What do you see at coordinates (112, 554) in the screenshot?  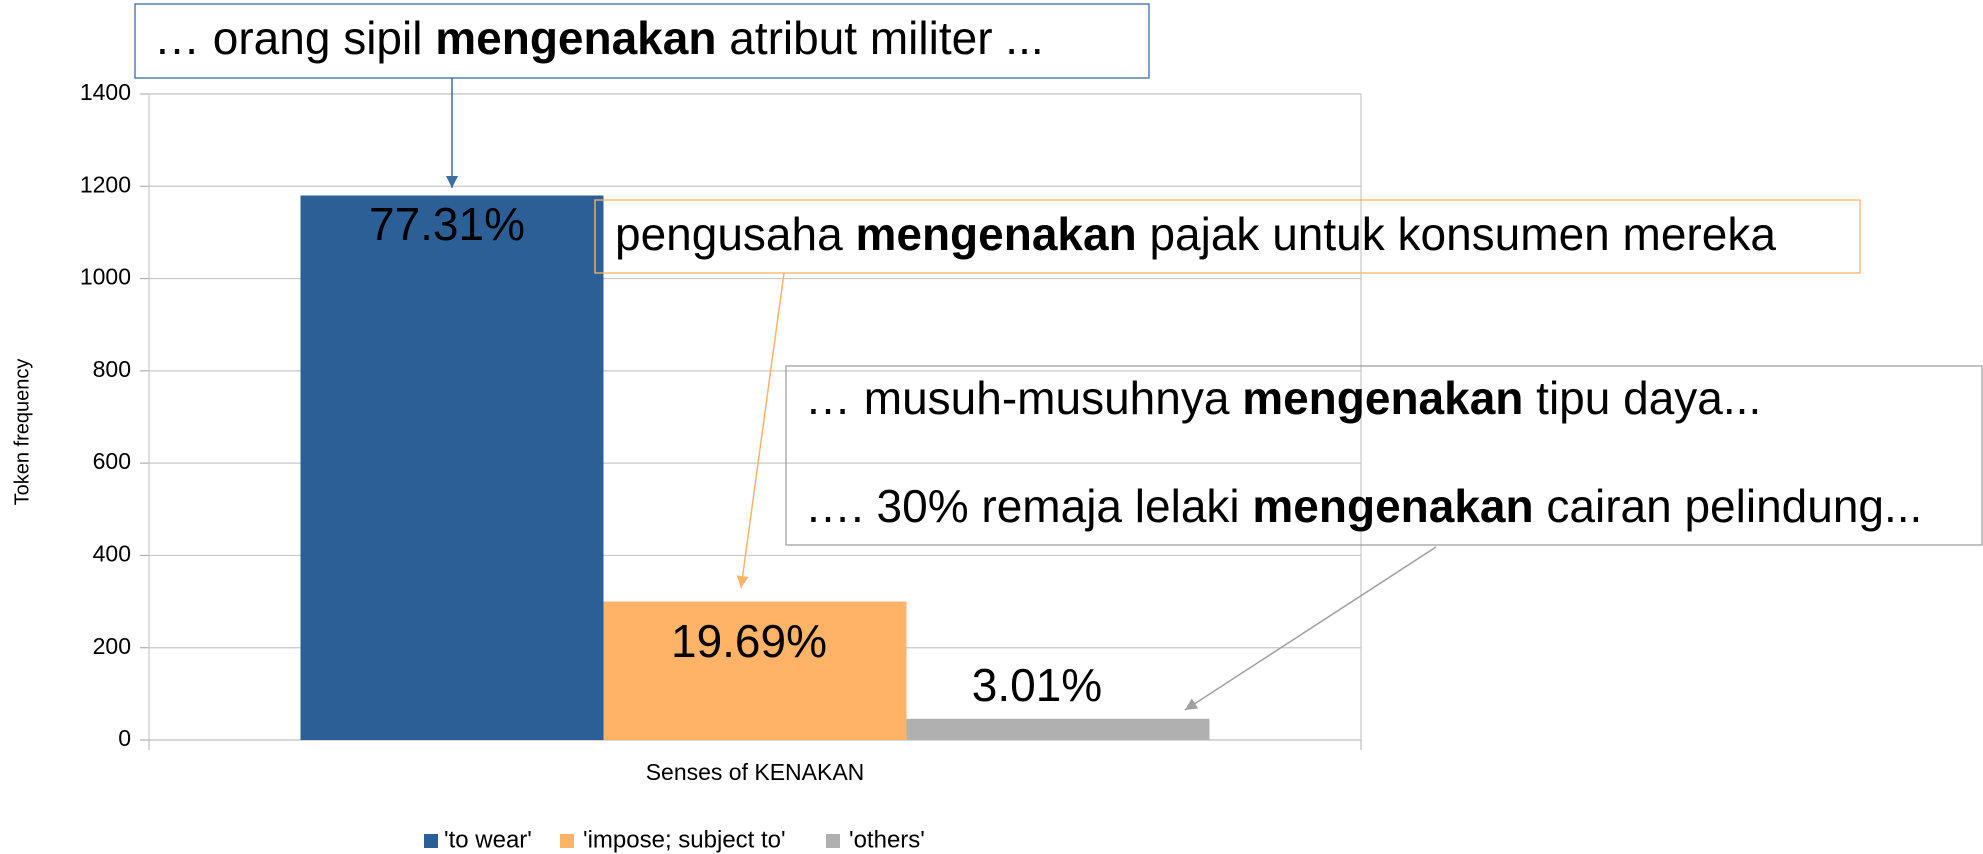 I see `y-tick-label: 400` at bounding box center [112, 554].